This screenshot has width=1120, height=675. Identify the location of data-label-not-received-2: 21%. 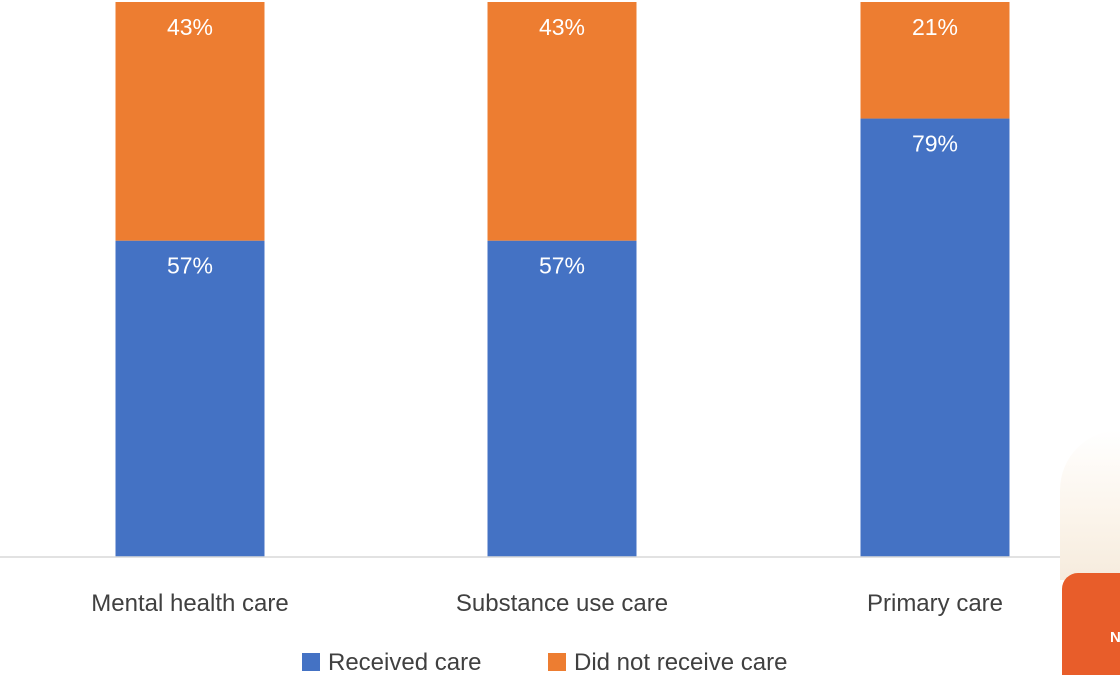
(935, 27).